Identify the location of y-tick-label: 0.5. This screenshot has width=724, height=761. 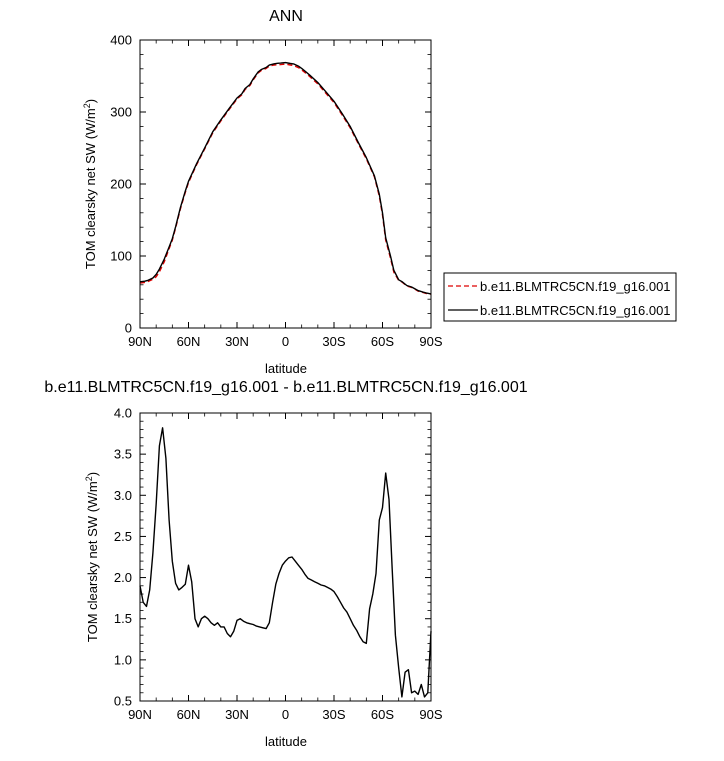
(123, 701).